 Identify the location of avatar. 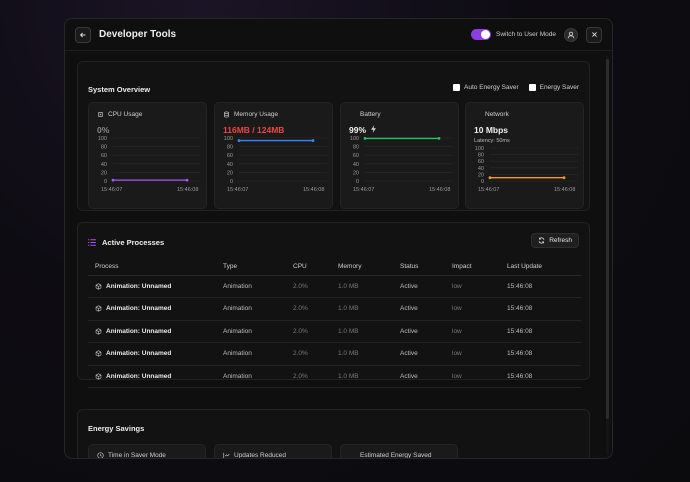
(571, 34).